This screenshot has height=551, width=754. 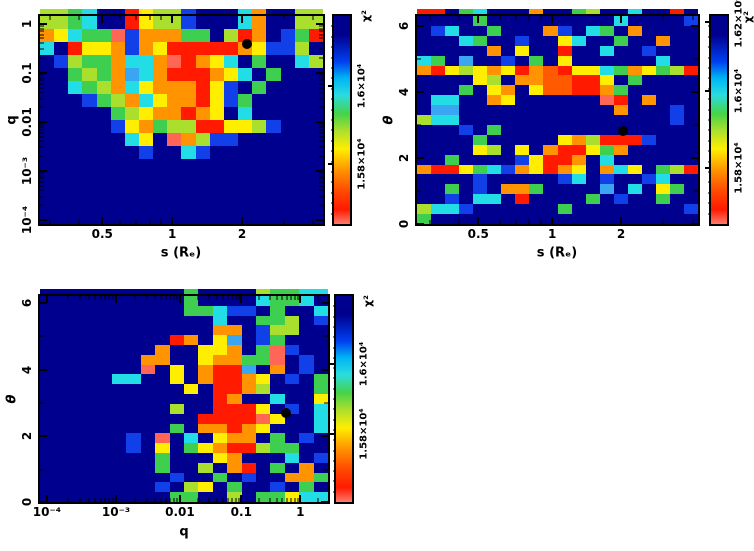 I want to click on x-tick-label: 10⁻⁴, so click(x=47, y=512).